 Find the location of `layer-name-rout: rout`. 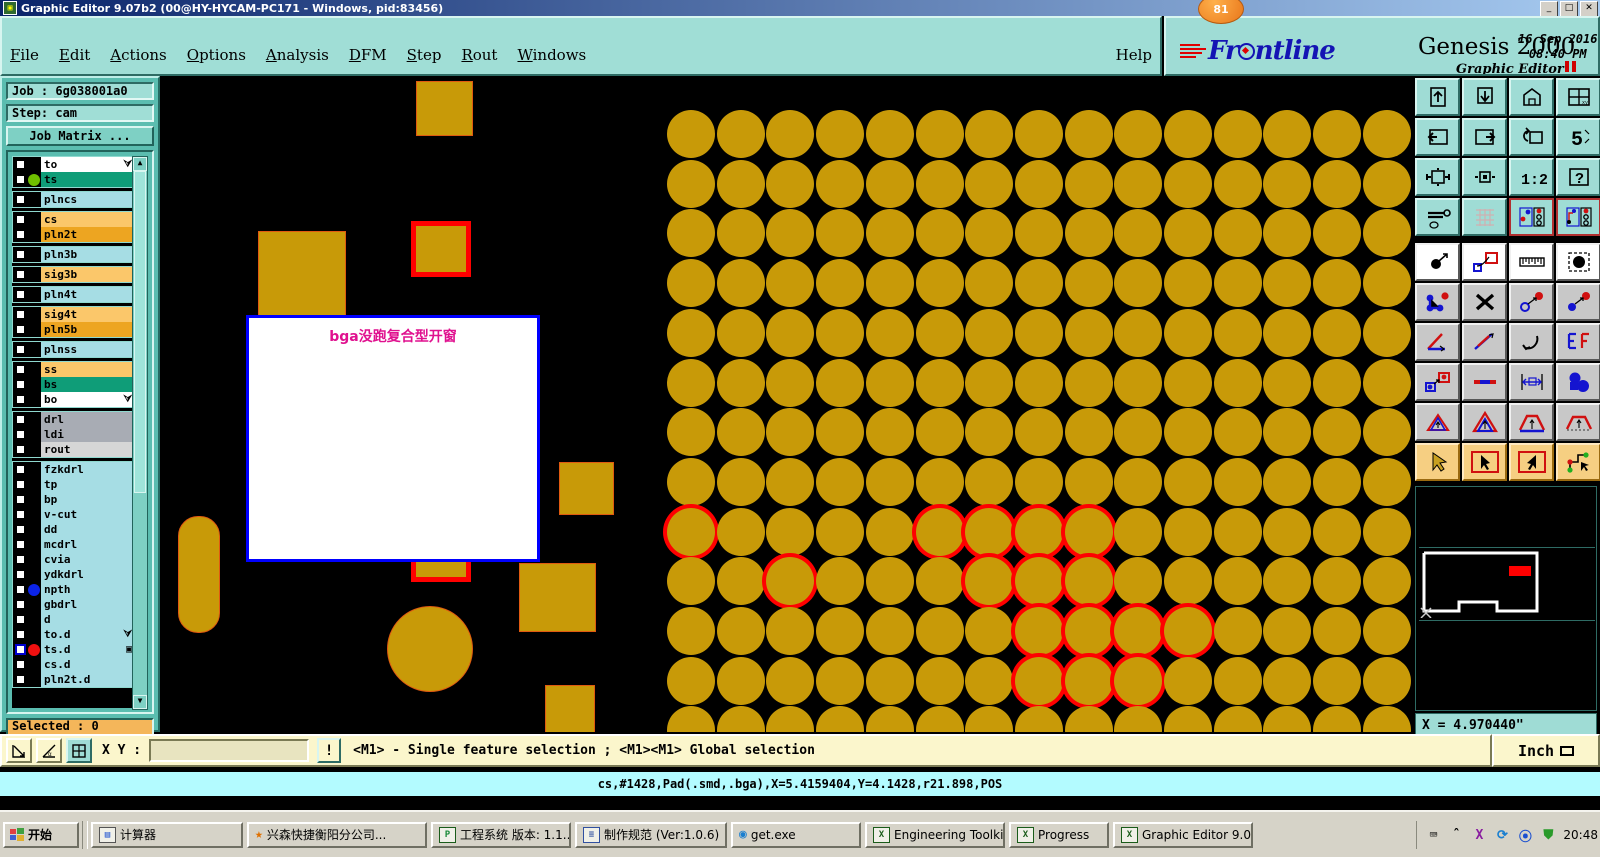

layer-name-rout: rout is located at coordinates (88, 449).